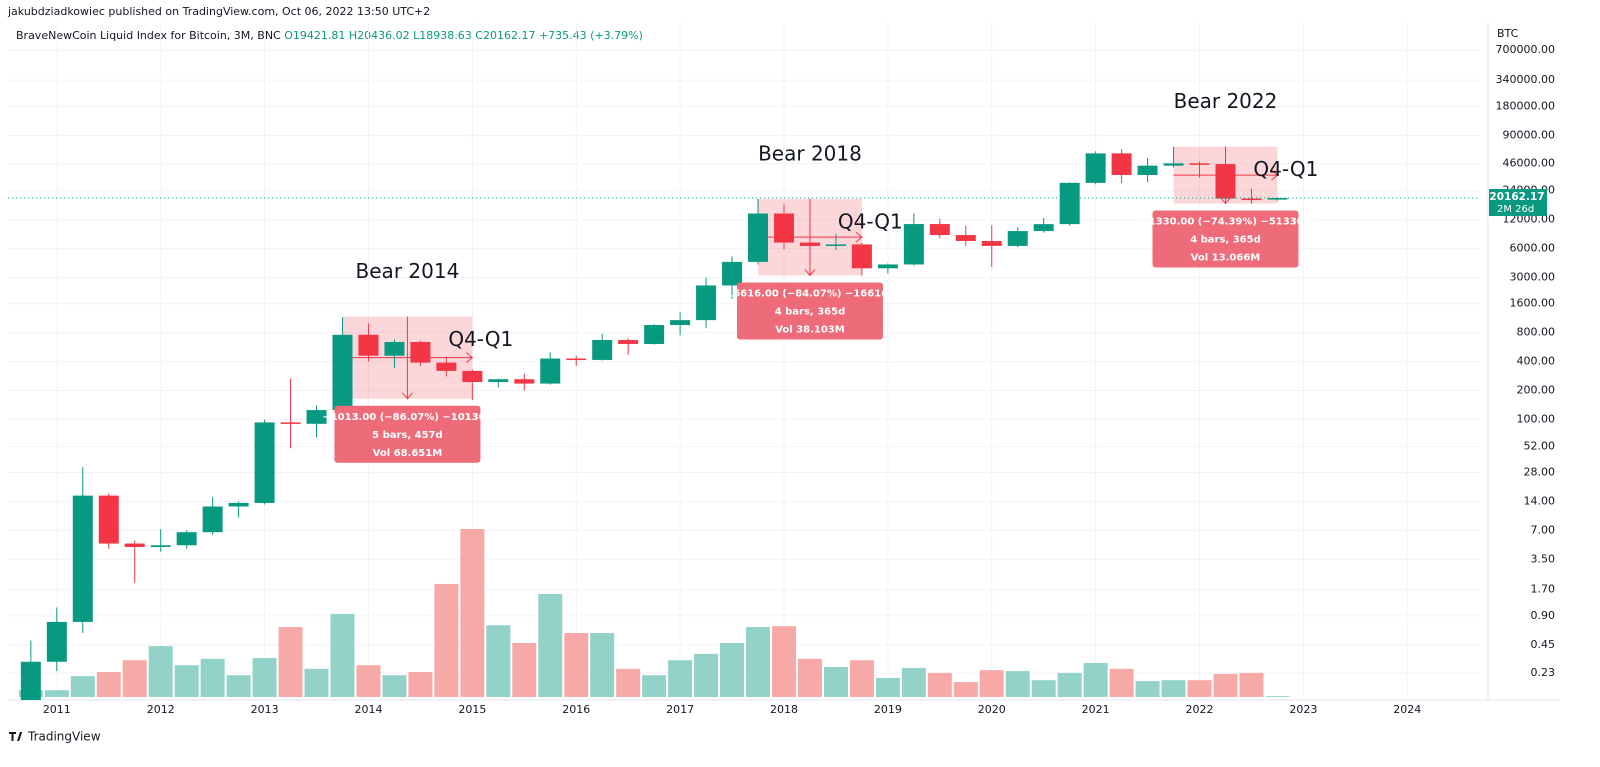 The width and height of the screenshot is (1600, 767). What do you see at coordinates (810, 329) in the screenshot?
I see `measure-text: Vol 38.103M` at bounding box center [810, 329].